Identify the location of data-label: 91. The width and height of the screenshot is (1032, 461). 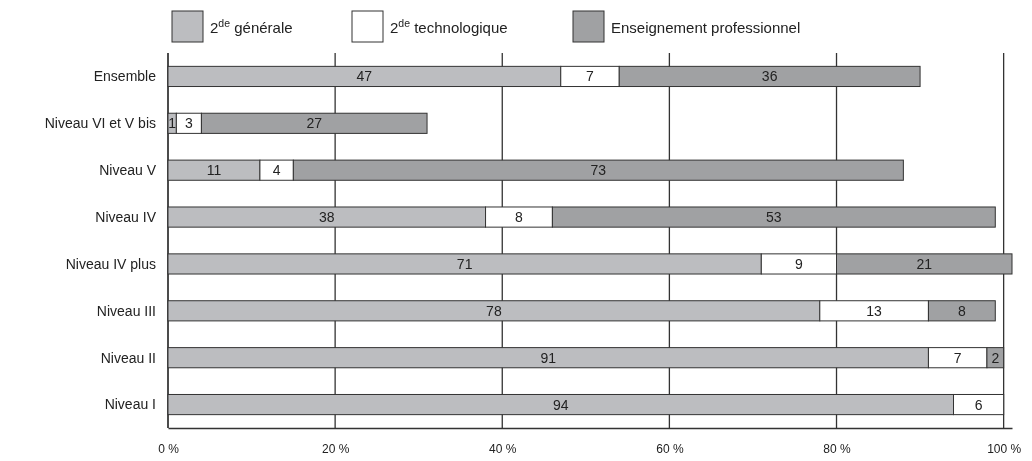
(548, 357).